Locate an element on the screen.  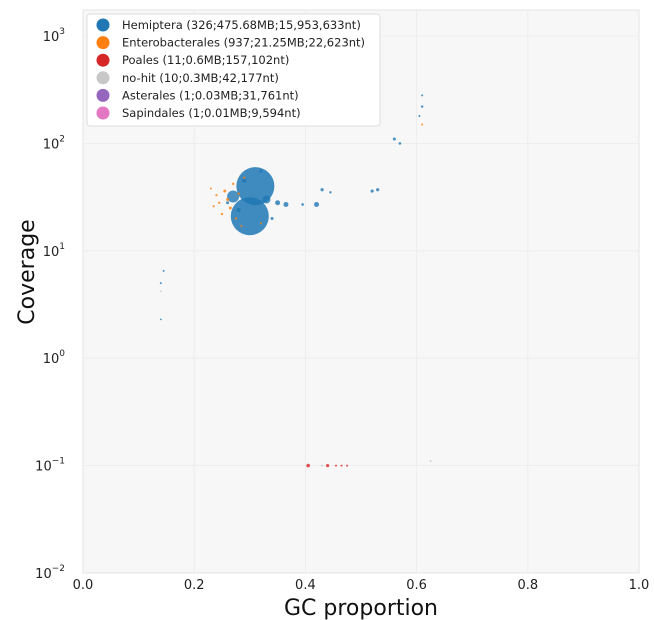
y-tick-exponent: 2 is located at coordinates (62, 139).